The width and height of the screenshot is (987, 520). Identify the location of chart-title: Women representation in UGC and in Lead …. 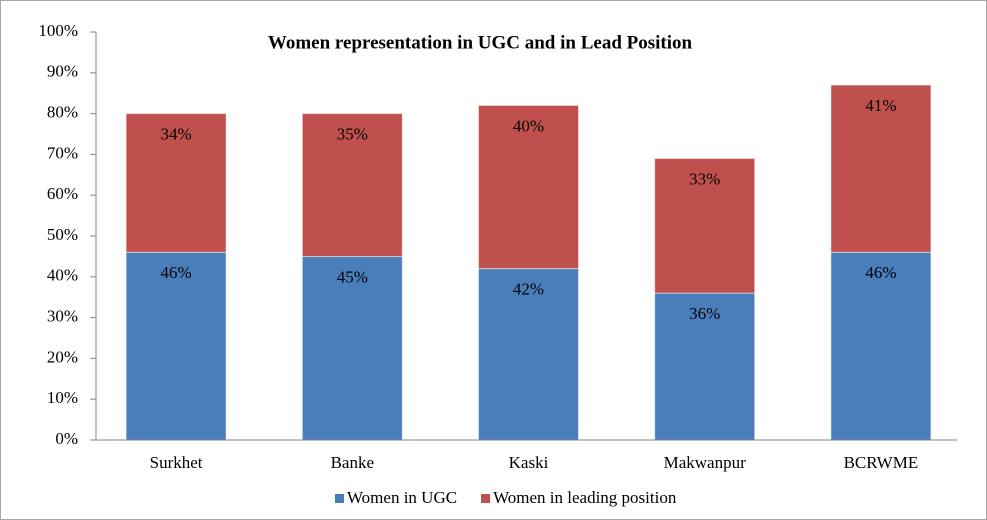
(480, 42).